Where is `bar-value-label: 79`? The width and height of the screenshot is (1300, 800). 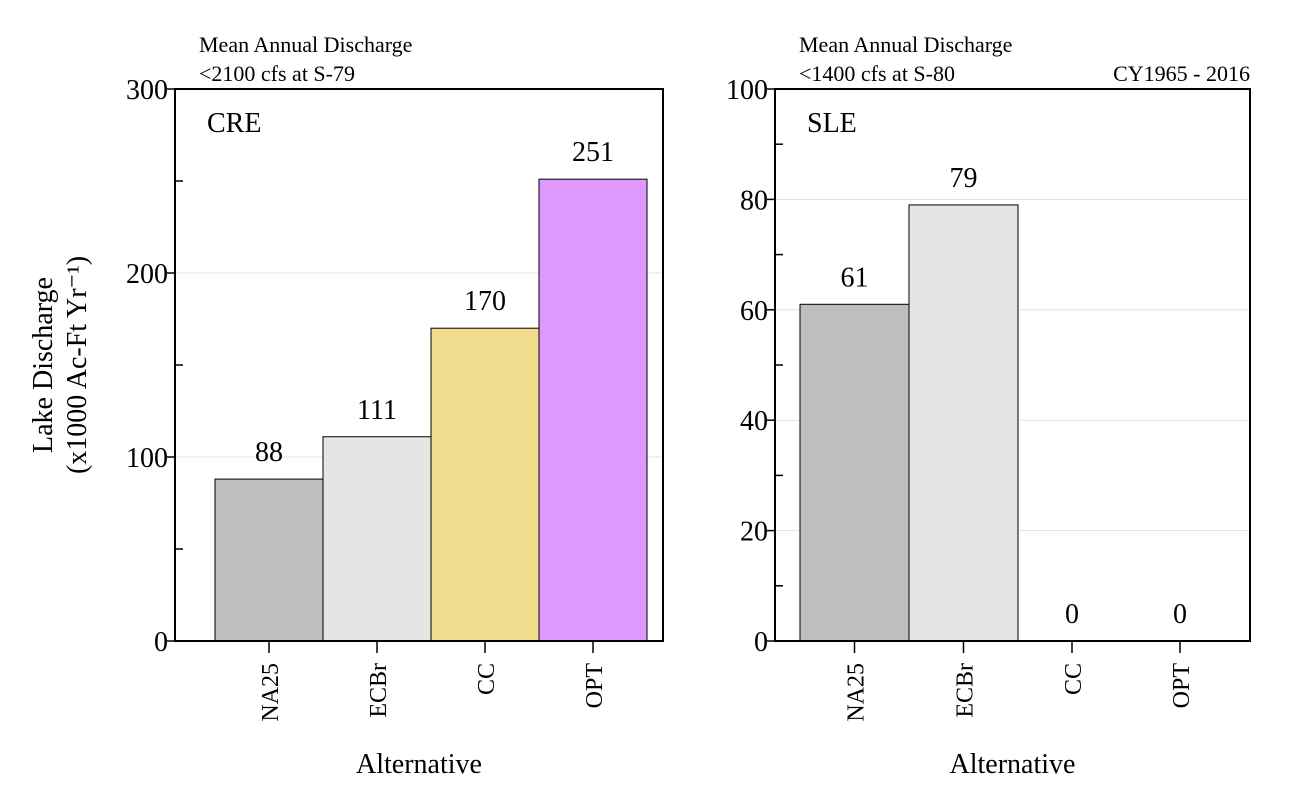
bar-value-label: 79 is located at coordinates (964, 178).